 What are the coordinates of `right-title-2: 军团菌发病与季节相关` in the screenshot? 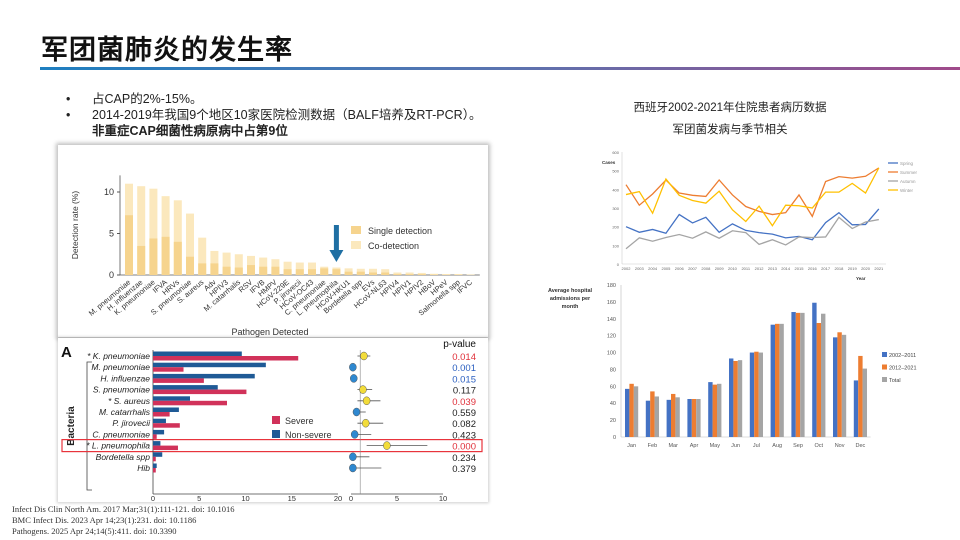 It's located at (730, 130).